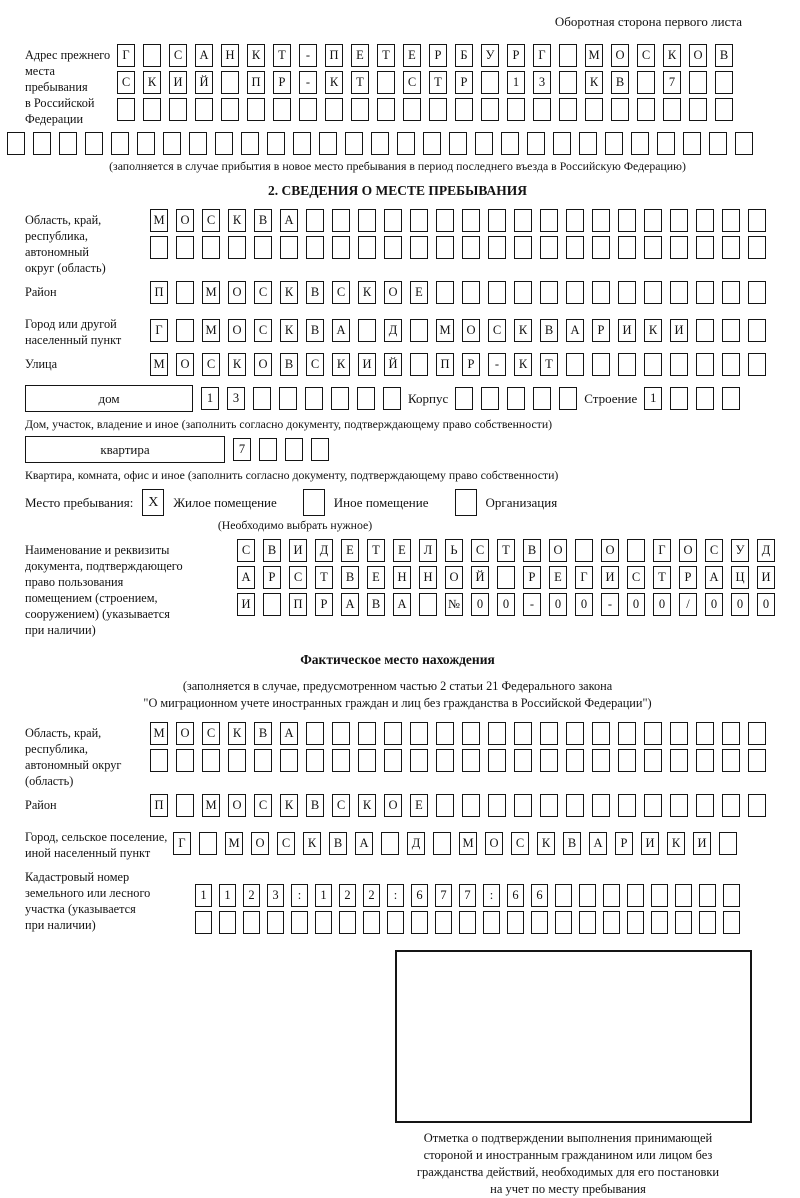 The image size is (800, 1198). What do you see at coordinates (542, 82) in the screenshot?
I see `char-cell: 3` at bounding box center [542, 82].